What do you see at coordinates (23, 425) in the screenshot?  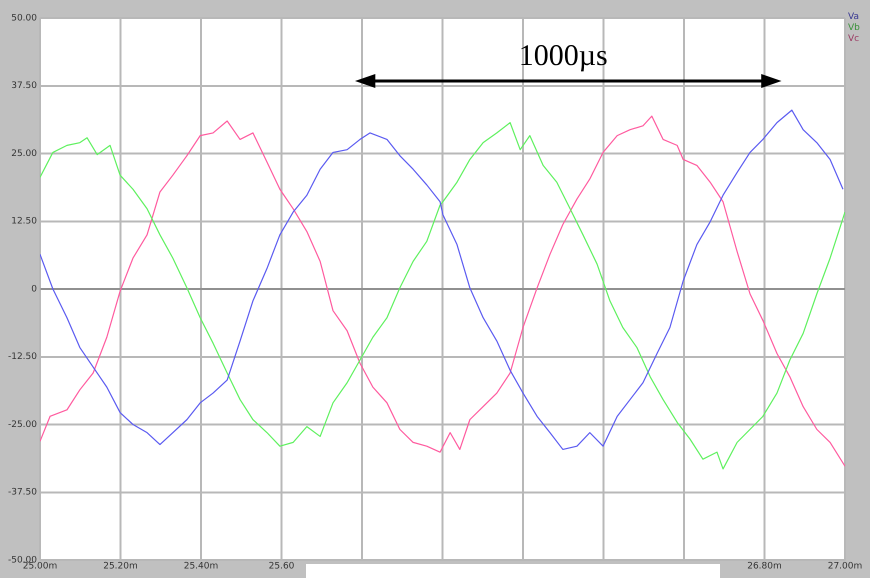 I see `y-tick-label: -25.00` at bounding box center [23, 425].